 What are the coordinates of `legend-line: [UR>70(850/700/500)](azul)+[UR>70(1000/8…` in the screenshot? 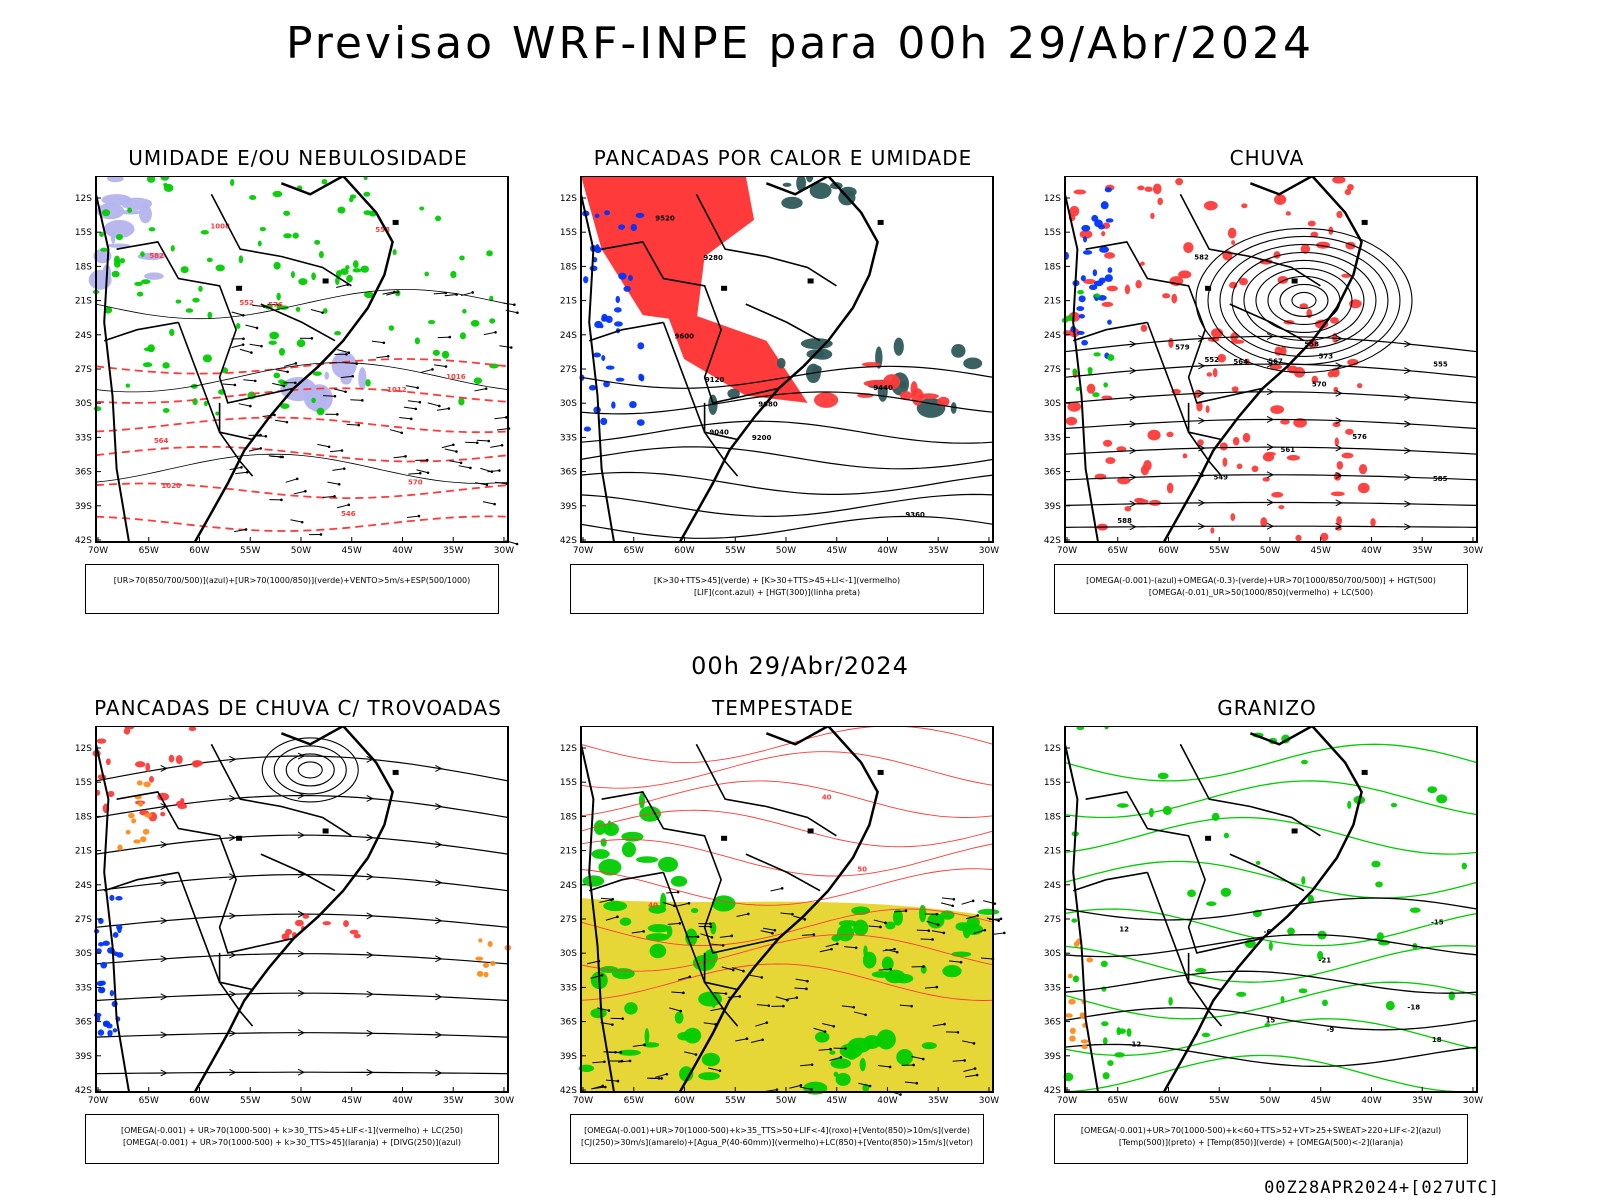 It's located at (292, 580).